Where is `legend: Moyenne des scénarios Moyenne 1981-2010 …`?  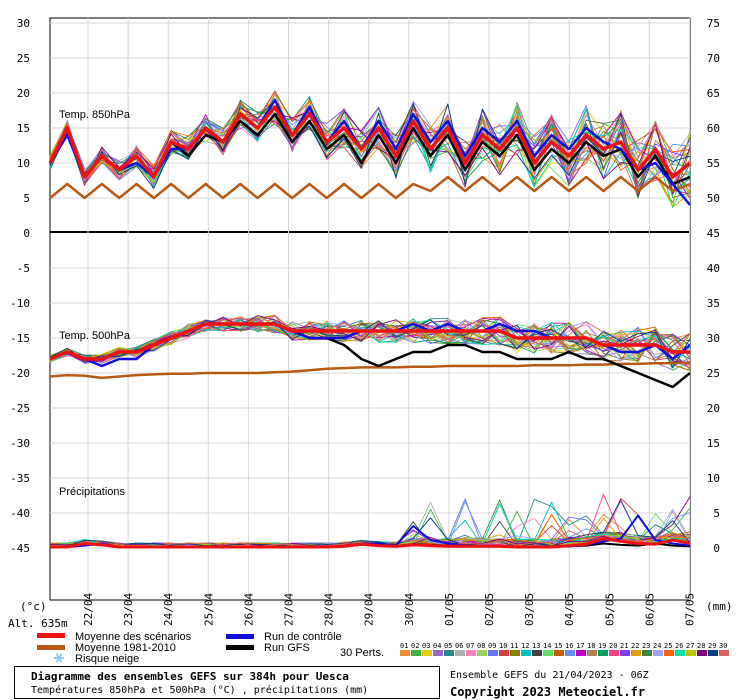
legend: Moyenne des scénarios Moyenne 1981-2010 … is located at coordinates (383, 648).